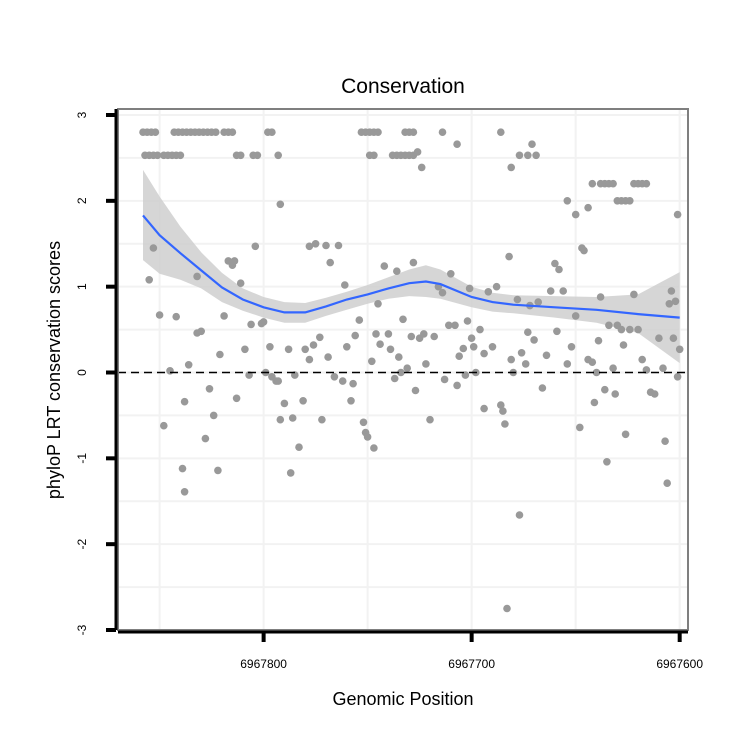 The width and height of the screenshot is (750, 750). What do you see at coordinates (82, 200) in the screenshot?
I see `y-tick-label: 2` at bounding box center [82, 200].